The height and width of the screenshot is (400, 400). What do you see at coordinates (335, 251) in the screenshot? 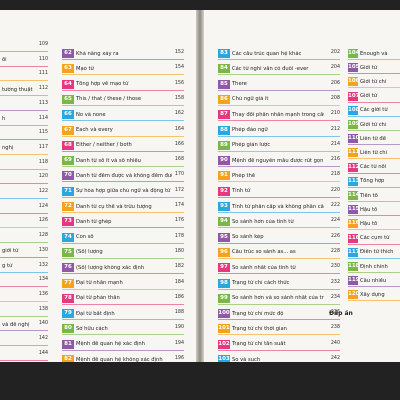
I see `toc-entry-page: 228` at bounding box center [335, 251].